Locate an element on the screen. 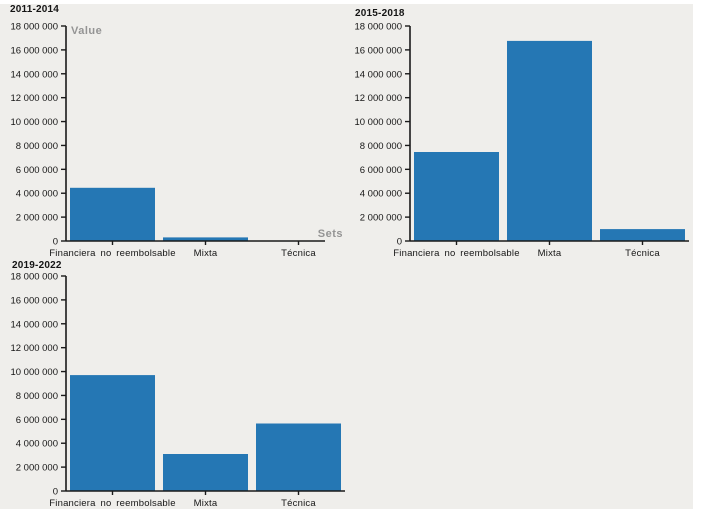  chart-title: 2011-2014 is located at coordinates (35, 9).